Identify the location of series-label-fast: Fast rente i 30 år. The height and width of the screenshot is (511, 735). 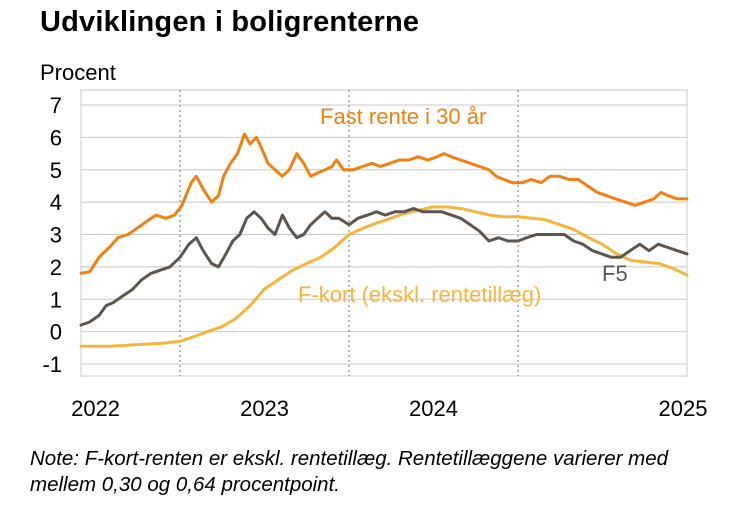
(403, 116).